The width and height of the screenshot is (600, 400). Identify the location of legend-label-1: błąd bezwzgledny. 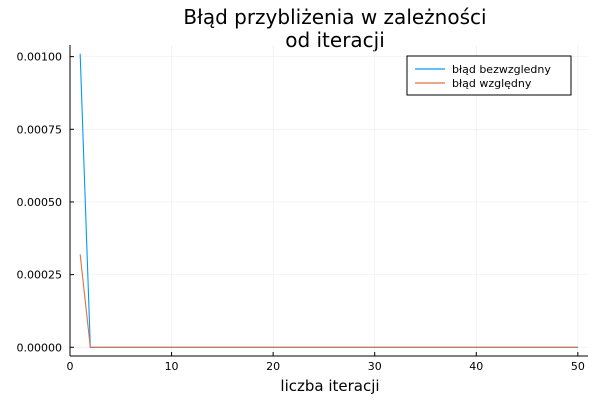
(501, 69).